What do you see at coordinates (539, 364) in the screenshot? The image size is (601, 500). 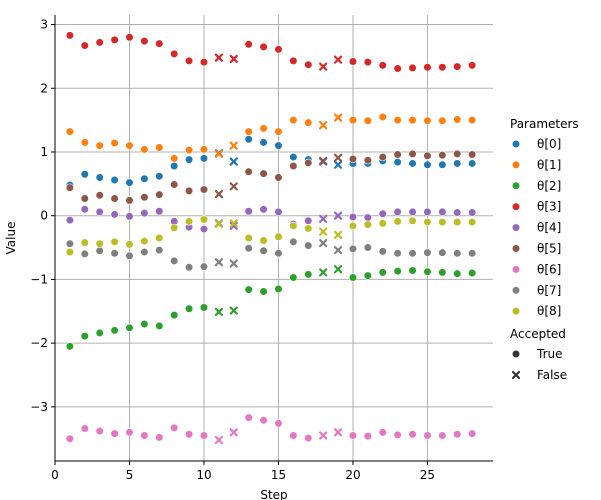 I see `legend-style-items: True False` at bounding box center [539, 364].